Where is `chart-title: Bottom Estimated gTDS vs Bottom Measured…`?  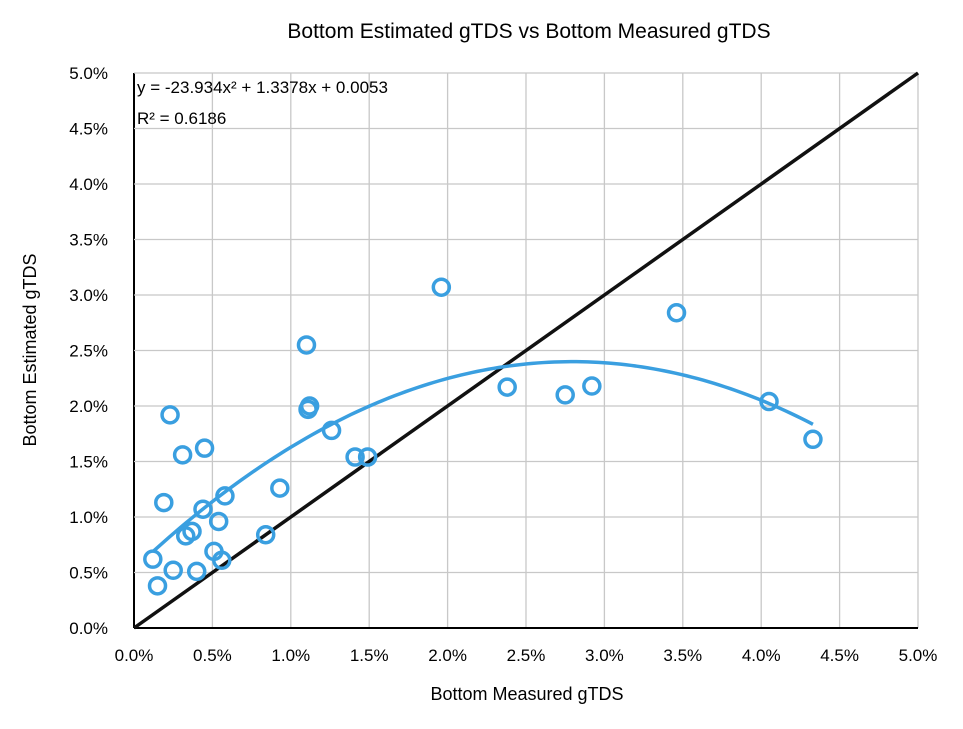
chart-title: Bottom Estimated gTDS vs Bottom Measured… is located at coordinates (528, 31).